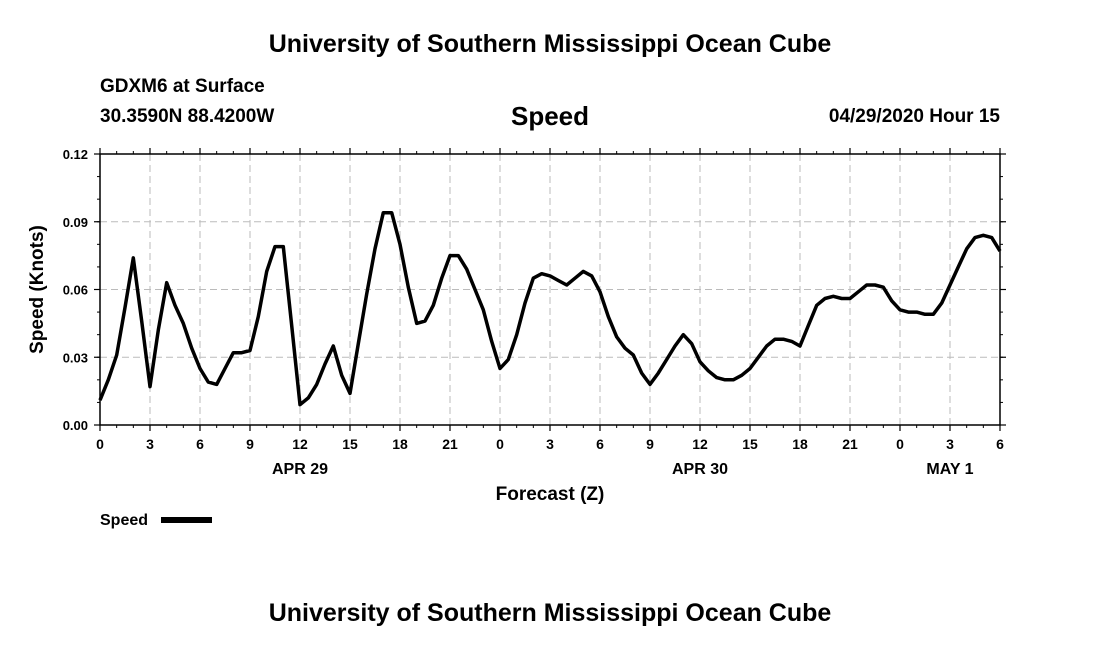  What do you see at coordinates (550, 116) in the screenshot?
I see `chart-title: Speed` at bounding box center [550, 116].